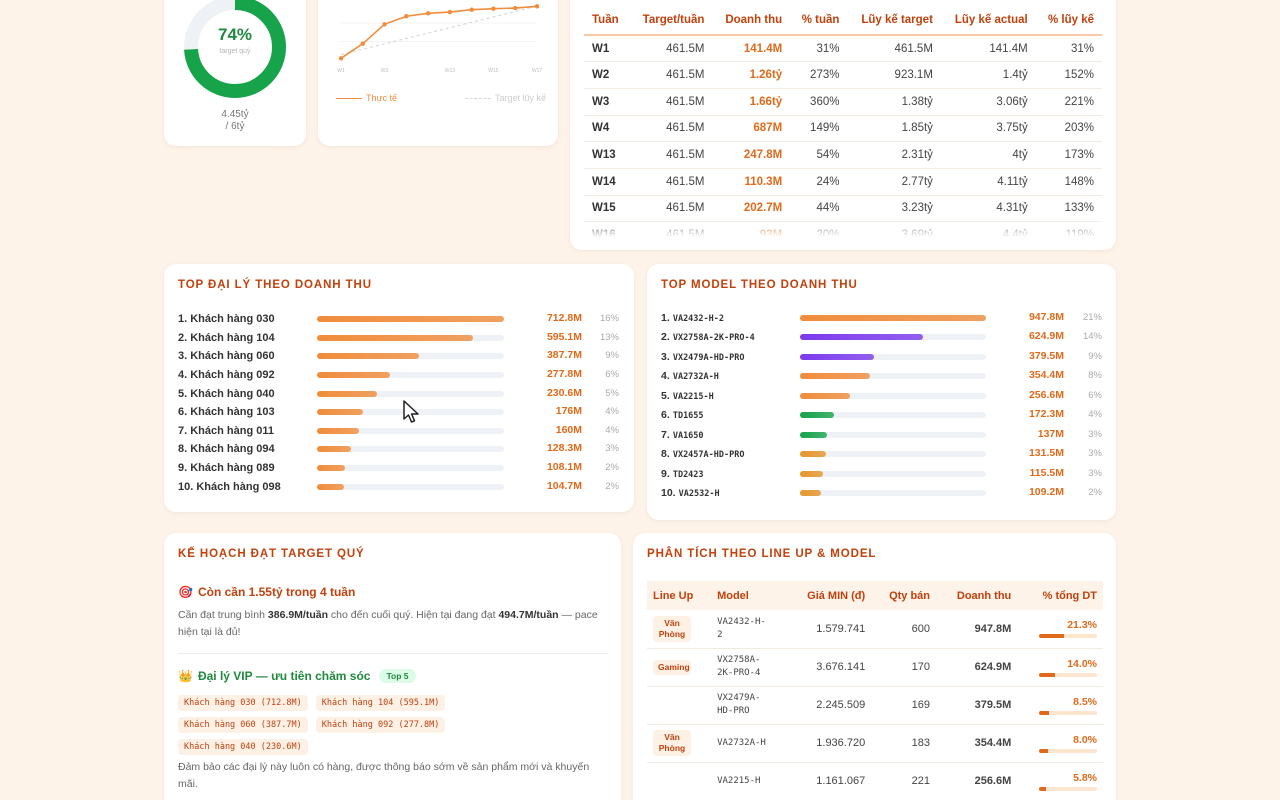 This screenshot has height=800, width=1280. Describe the element at coordinates (977, 595) in the screenshot. I see `lineup-col-header: Doanh thu` at that location.